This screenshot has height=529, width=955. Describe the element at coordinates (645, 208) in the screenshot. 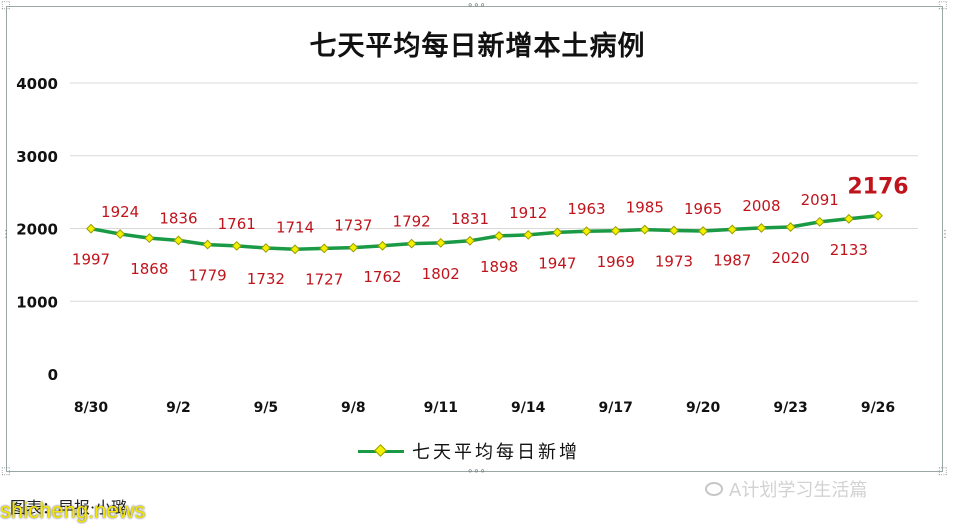

I see `data-label: 1985` at that location.